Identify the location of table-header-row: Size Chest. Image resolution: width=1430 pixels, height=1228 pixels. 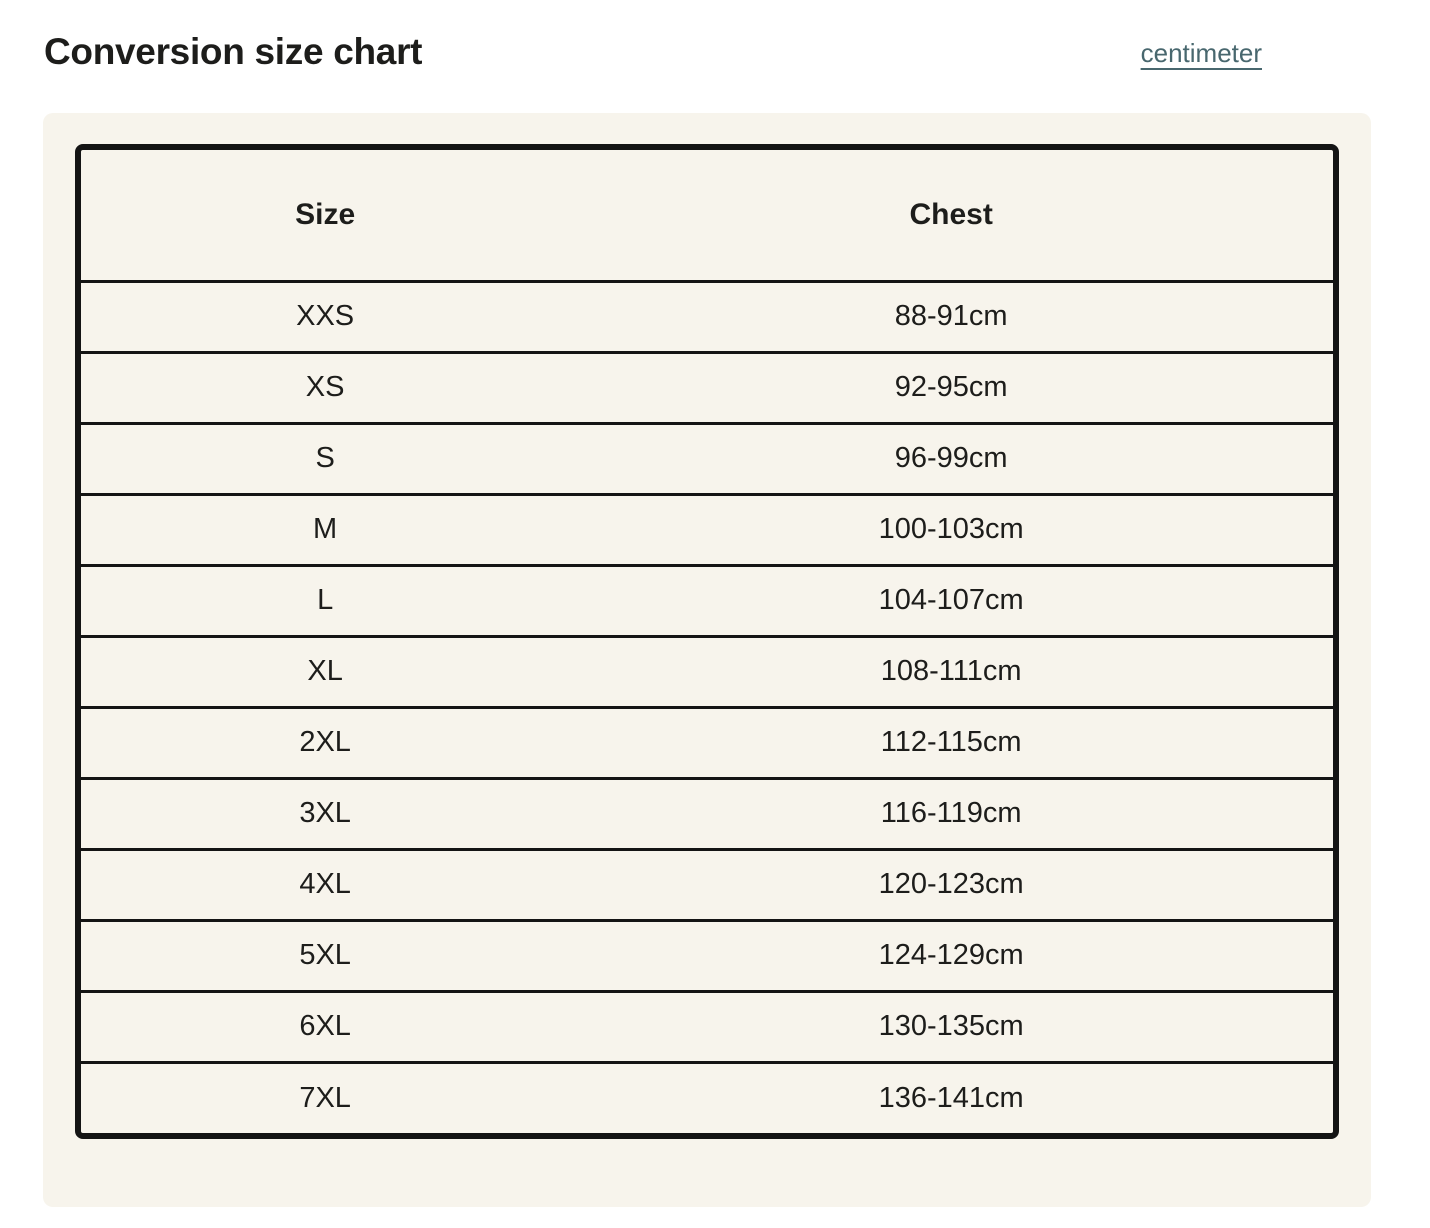
(707, 216).